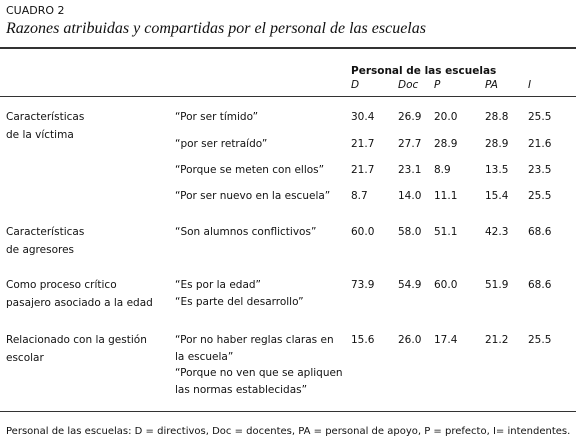 This screenshot has width=576, height=442. I want to click on row-reason: “Por ser nuevo en la escuela”, so click(253, 196).